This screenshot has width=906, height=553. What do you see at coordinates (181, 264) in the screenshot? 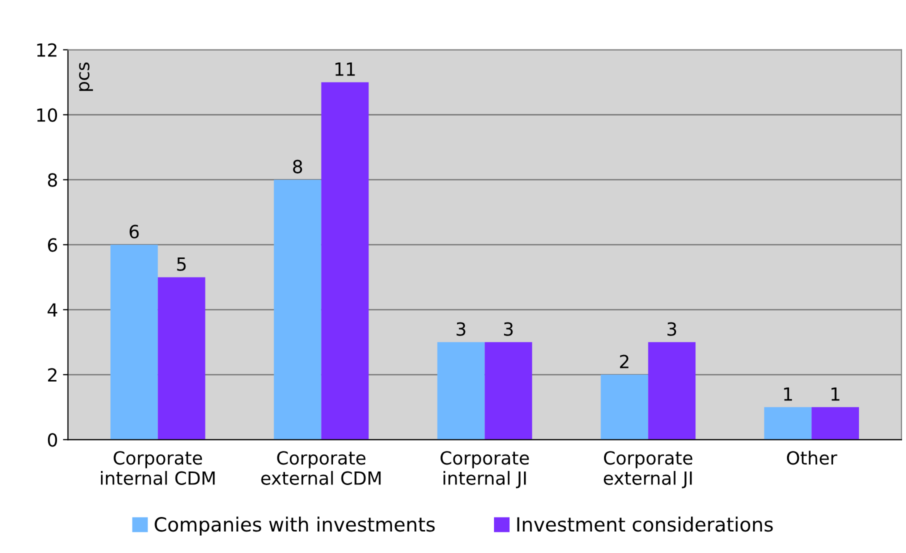
I see `data-label: 5` at bounding box center [181, 264].